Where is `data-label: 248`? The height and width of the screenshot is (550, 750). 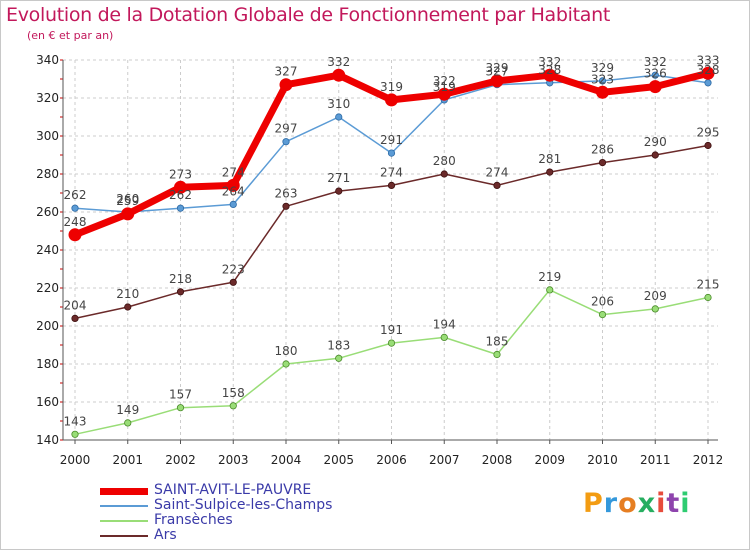
data-label: 248 is located at coordinates (75, 222).